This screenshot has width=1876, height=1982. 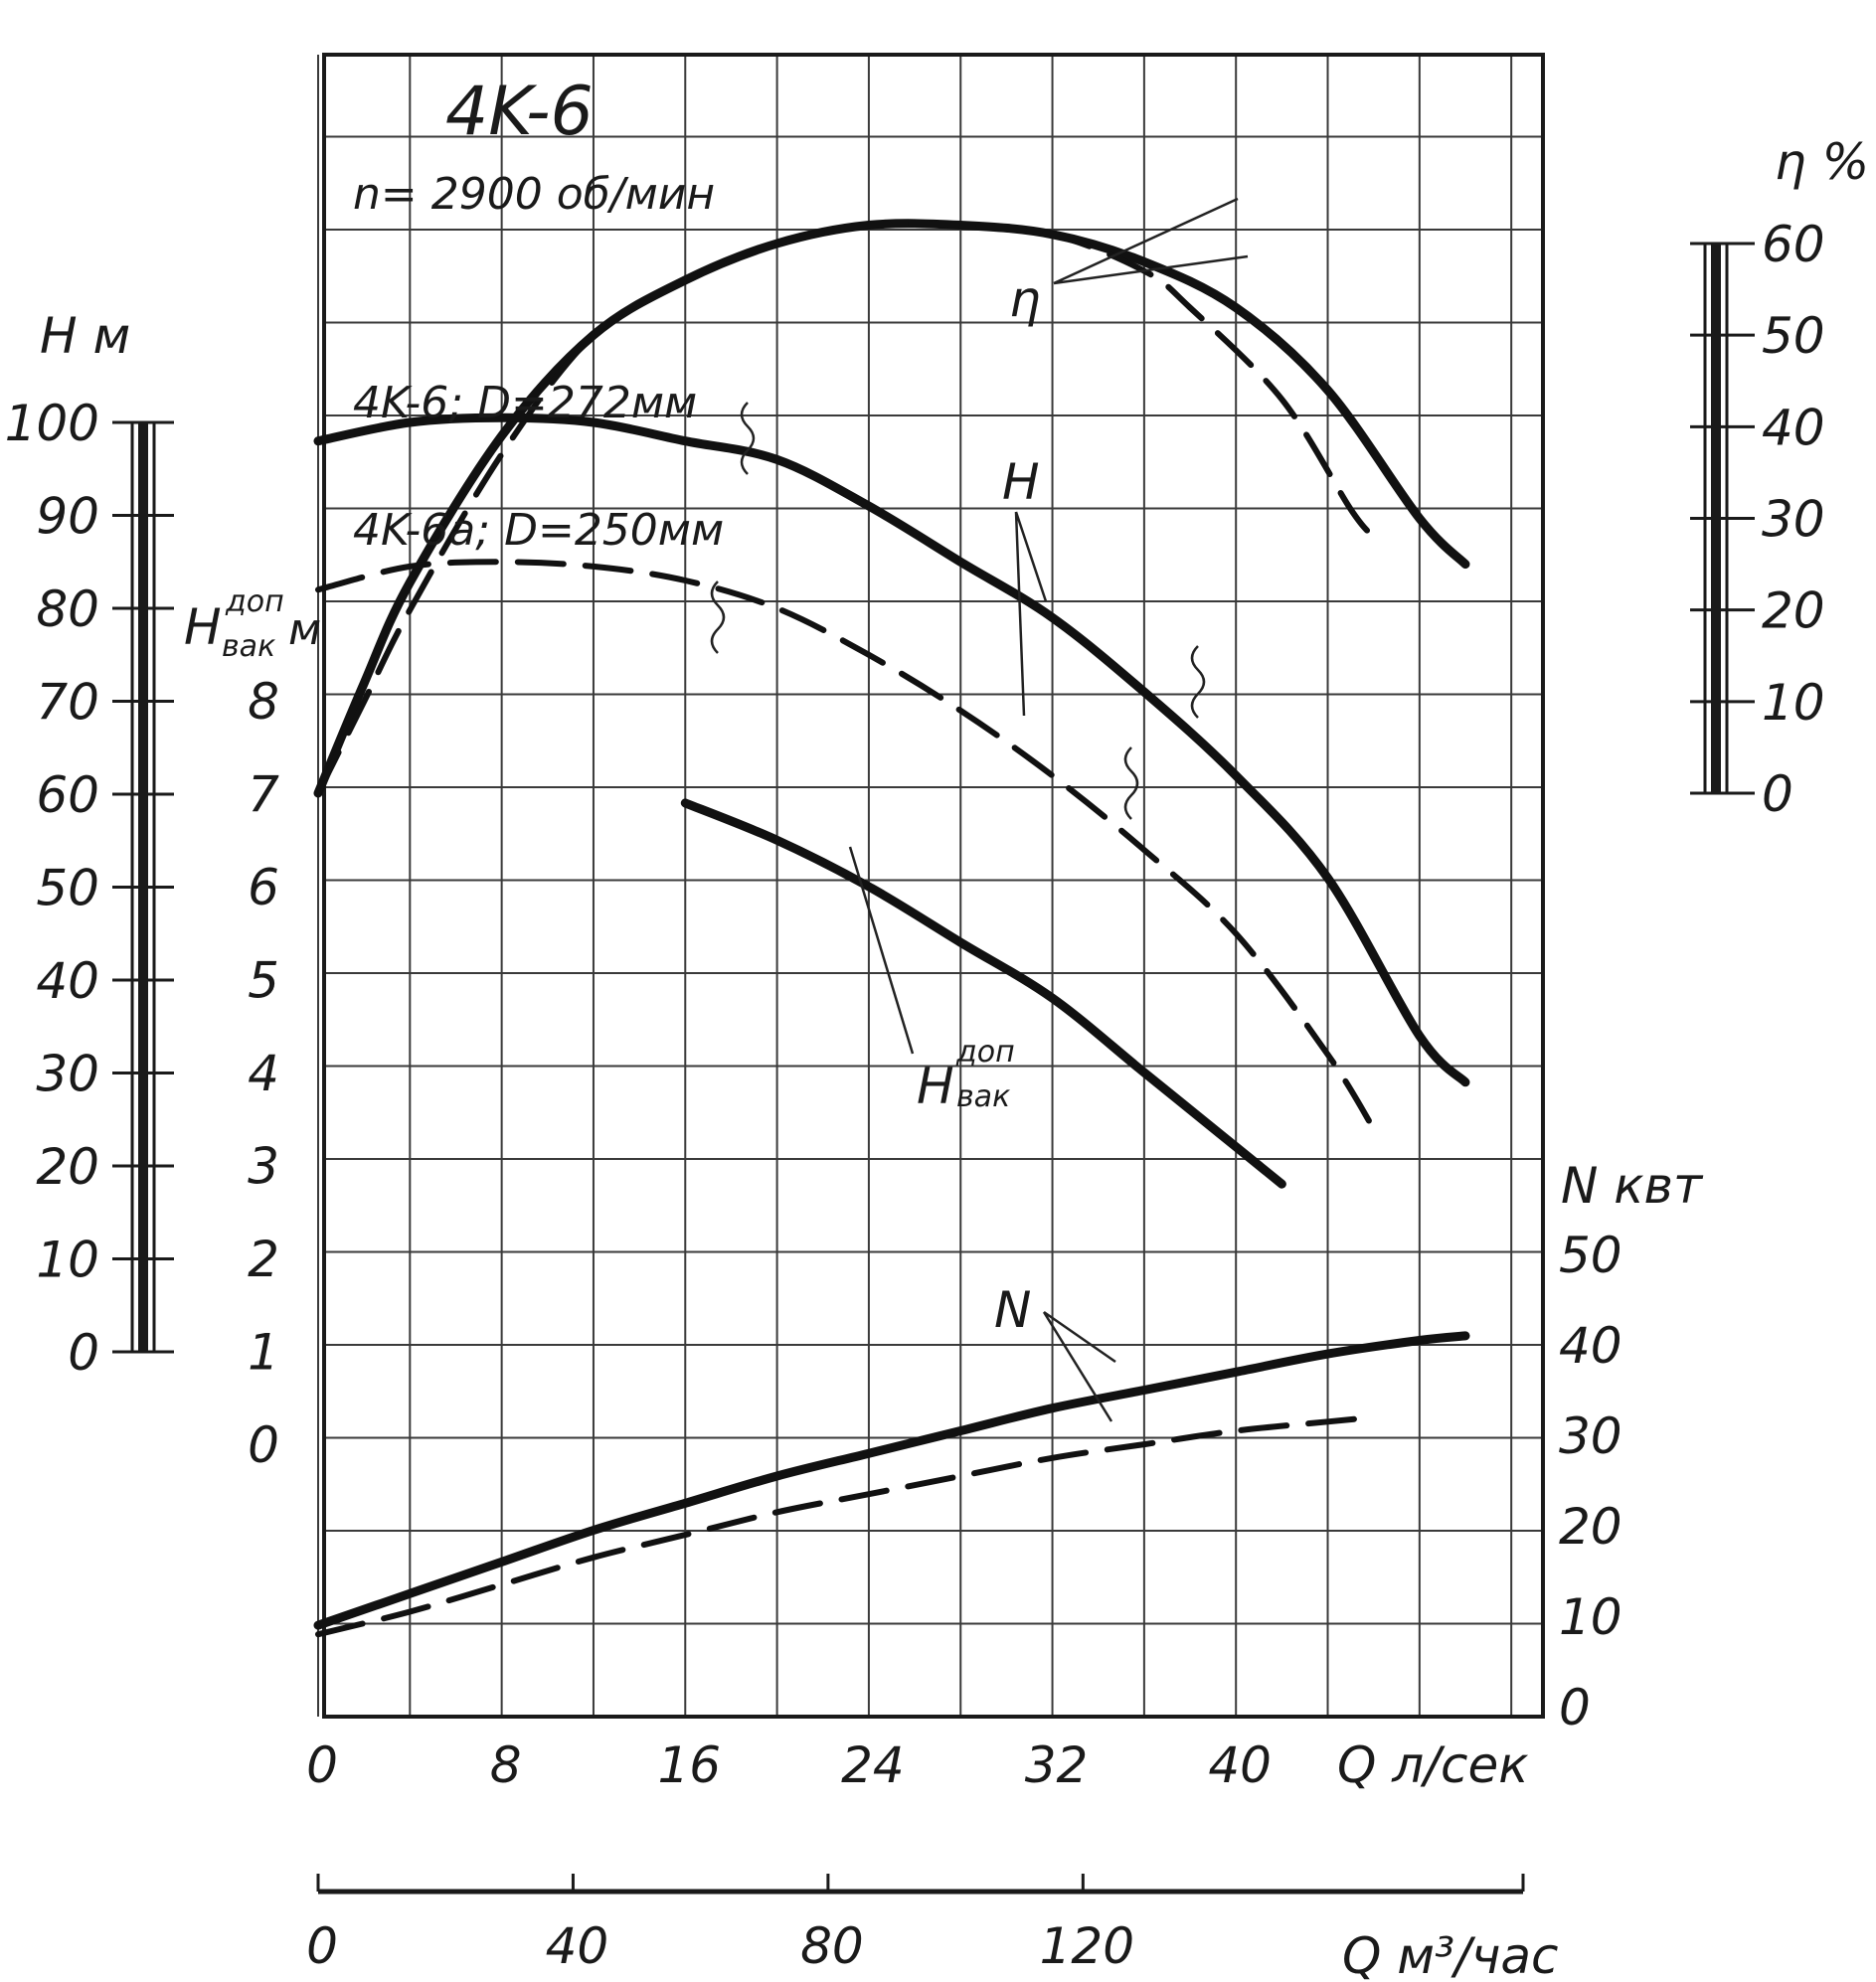 What do you see at coordinates (67, 609) in the screenshot?
I see `head-axis-tick-label: 80` at bounding box center [67, 609].